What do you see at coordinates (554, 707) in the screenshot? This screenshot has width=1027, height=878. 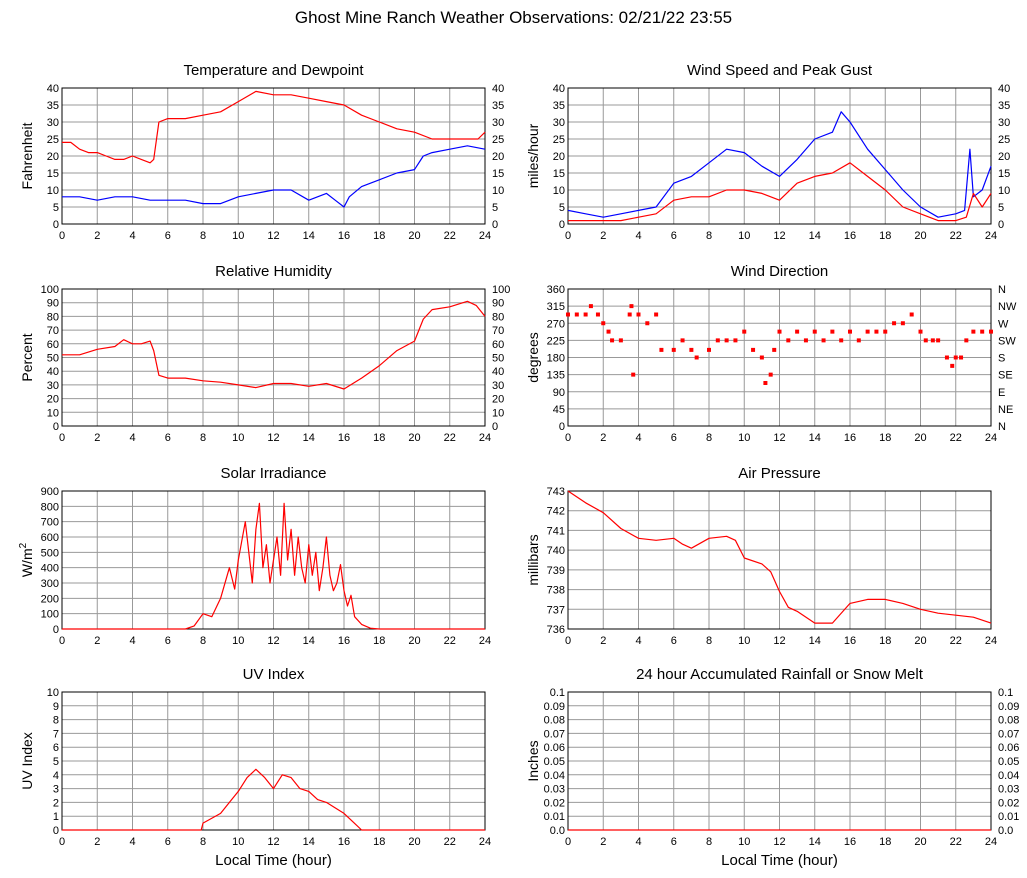 I see `y-tick-label: 0.09` at bounding box center [554, 707].